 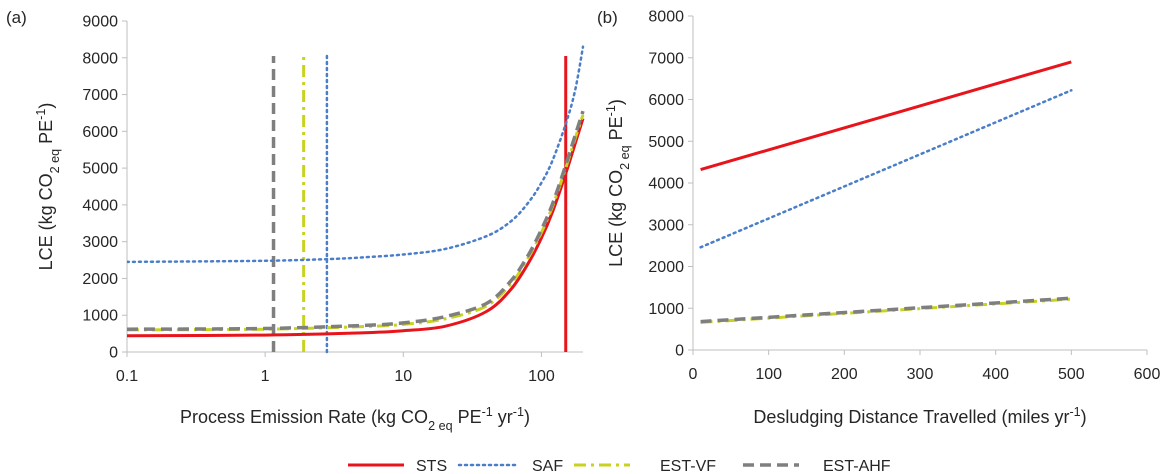 What do you see at coordinates (666, 225) in the screenshot?
I see `panel-b-y-tick-label: 3000` at bounding box center [666, 225].